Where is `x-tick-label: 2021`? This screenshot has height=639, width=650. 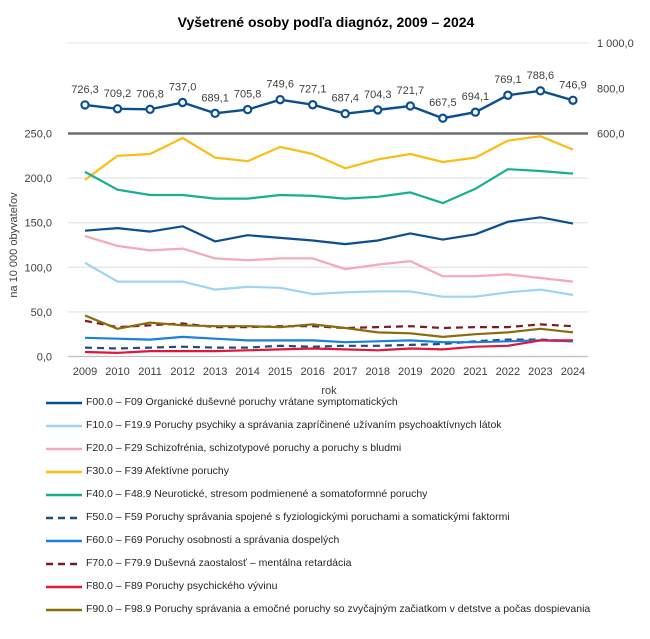
x-tick-label: 2021 is located at coordinates (475, 372).